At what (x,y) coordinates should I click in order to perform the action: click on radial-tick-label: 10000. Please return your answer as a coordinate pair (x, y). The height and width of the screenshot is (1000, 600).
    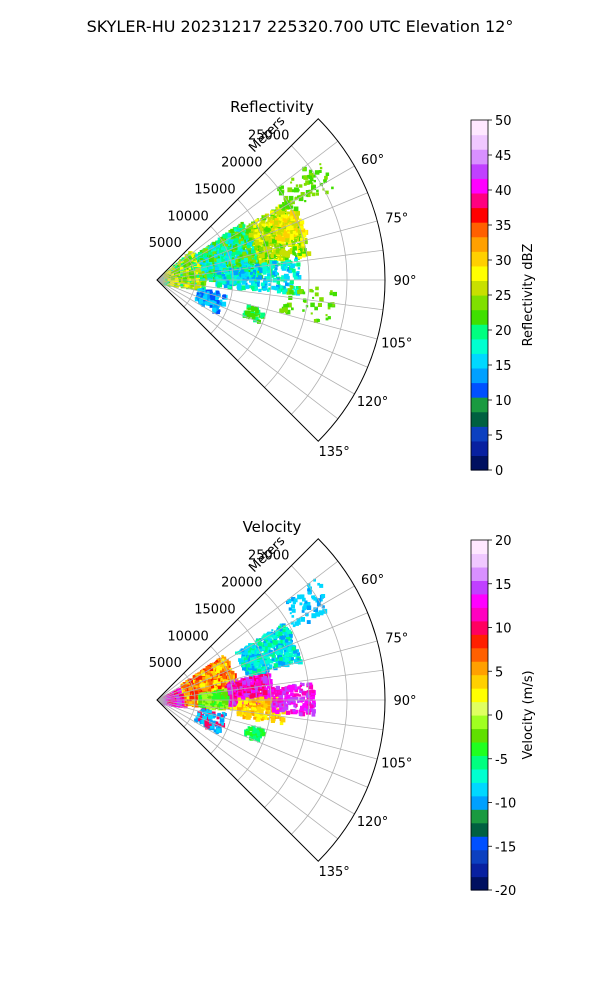
    Looking at the image, I should click on (187, 216).